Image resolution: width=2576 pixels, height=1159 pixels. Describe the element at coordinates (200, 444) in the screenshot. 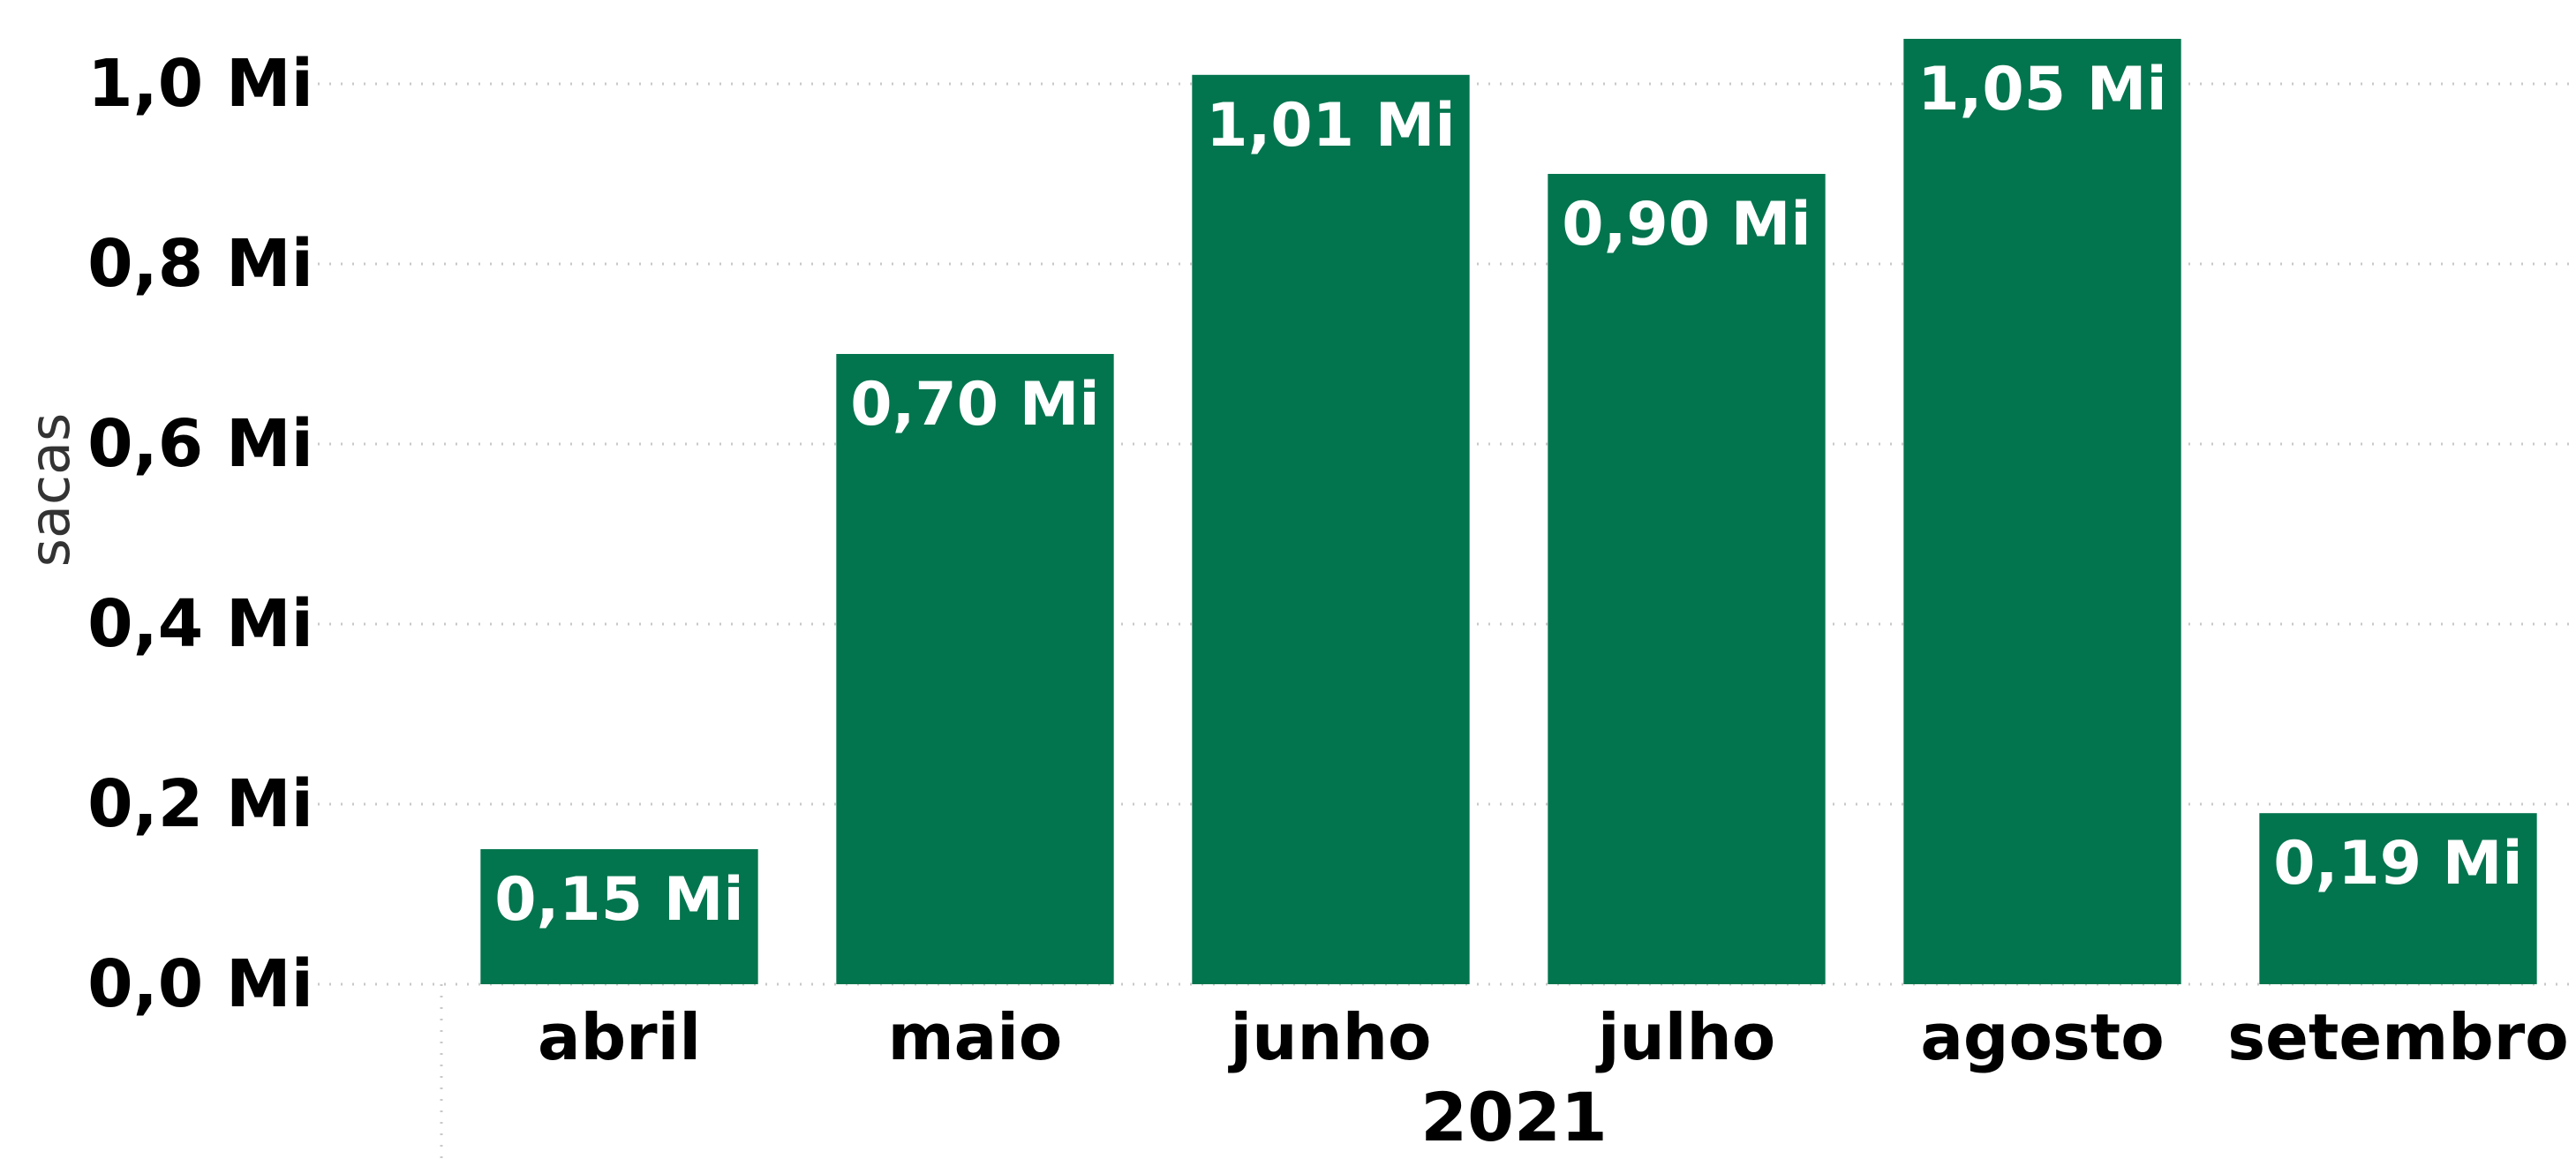

I see `y-tick-label: 0,6 Mi` at that location.